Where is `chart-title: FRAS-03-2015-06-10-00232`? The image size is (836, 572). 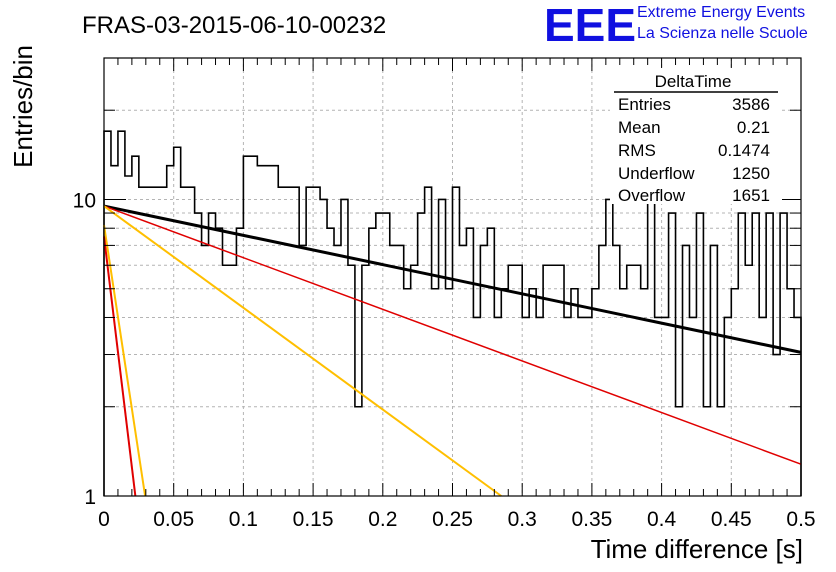 chart-title: FRAS-03-2015-06-10-00232 is located at coordinates (234, 25).